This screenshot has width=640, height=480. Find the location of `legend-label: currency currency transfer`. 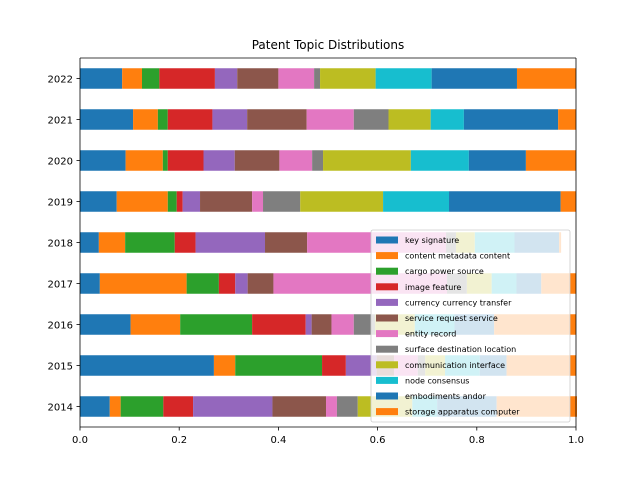

legend-label: currency currency transfer is located at coordinates (458, 302).